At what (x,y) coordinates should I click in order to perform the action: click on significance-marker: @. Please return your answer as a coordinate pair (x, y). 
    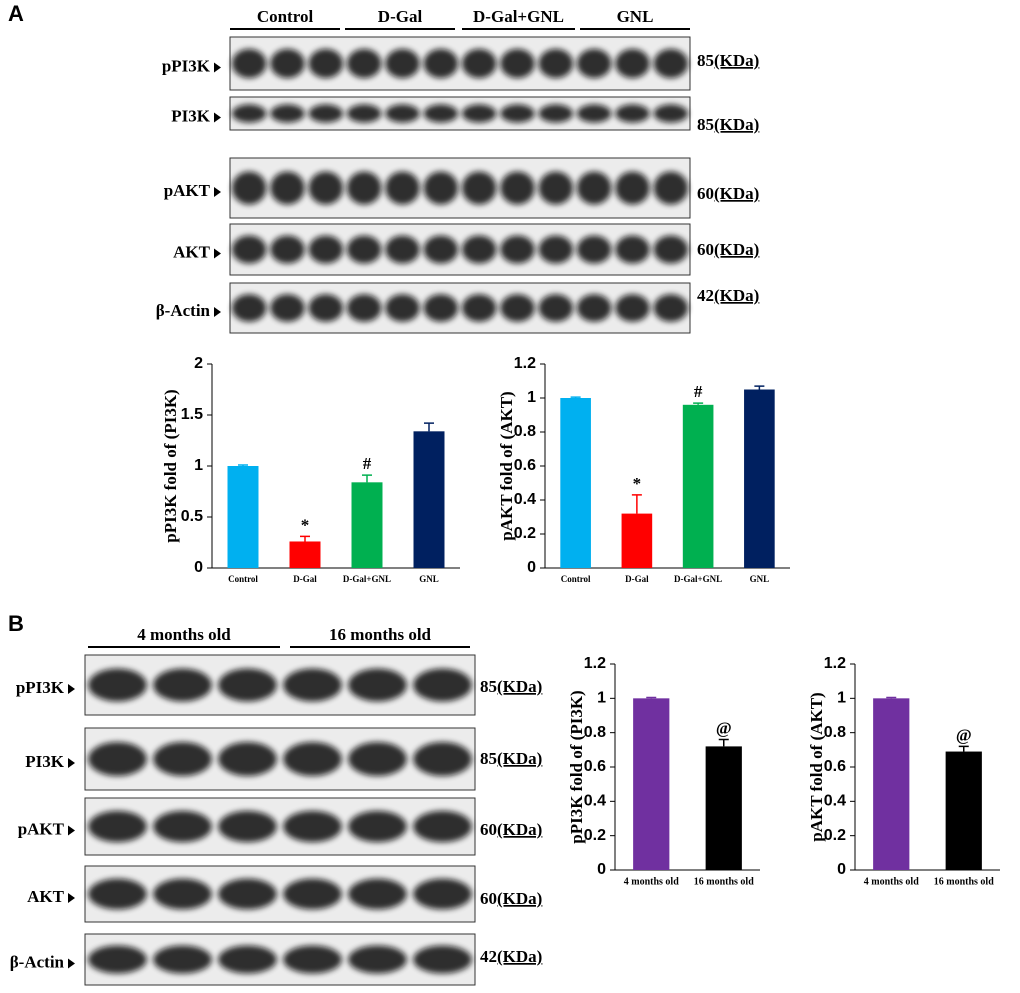
    Looking at the image, I should click on (964, 734).